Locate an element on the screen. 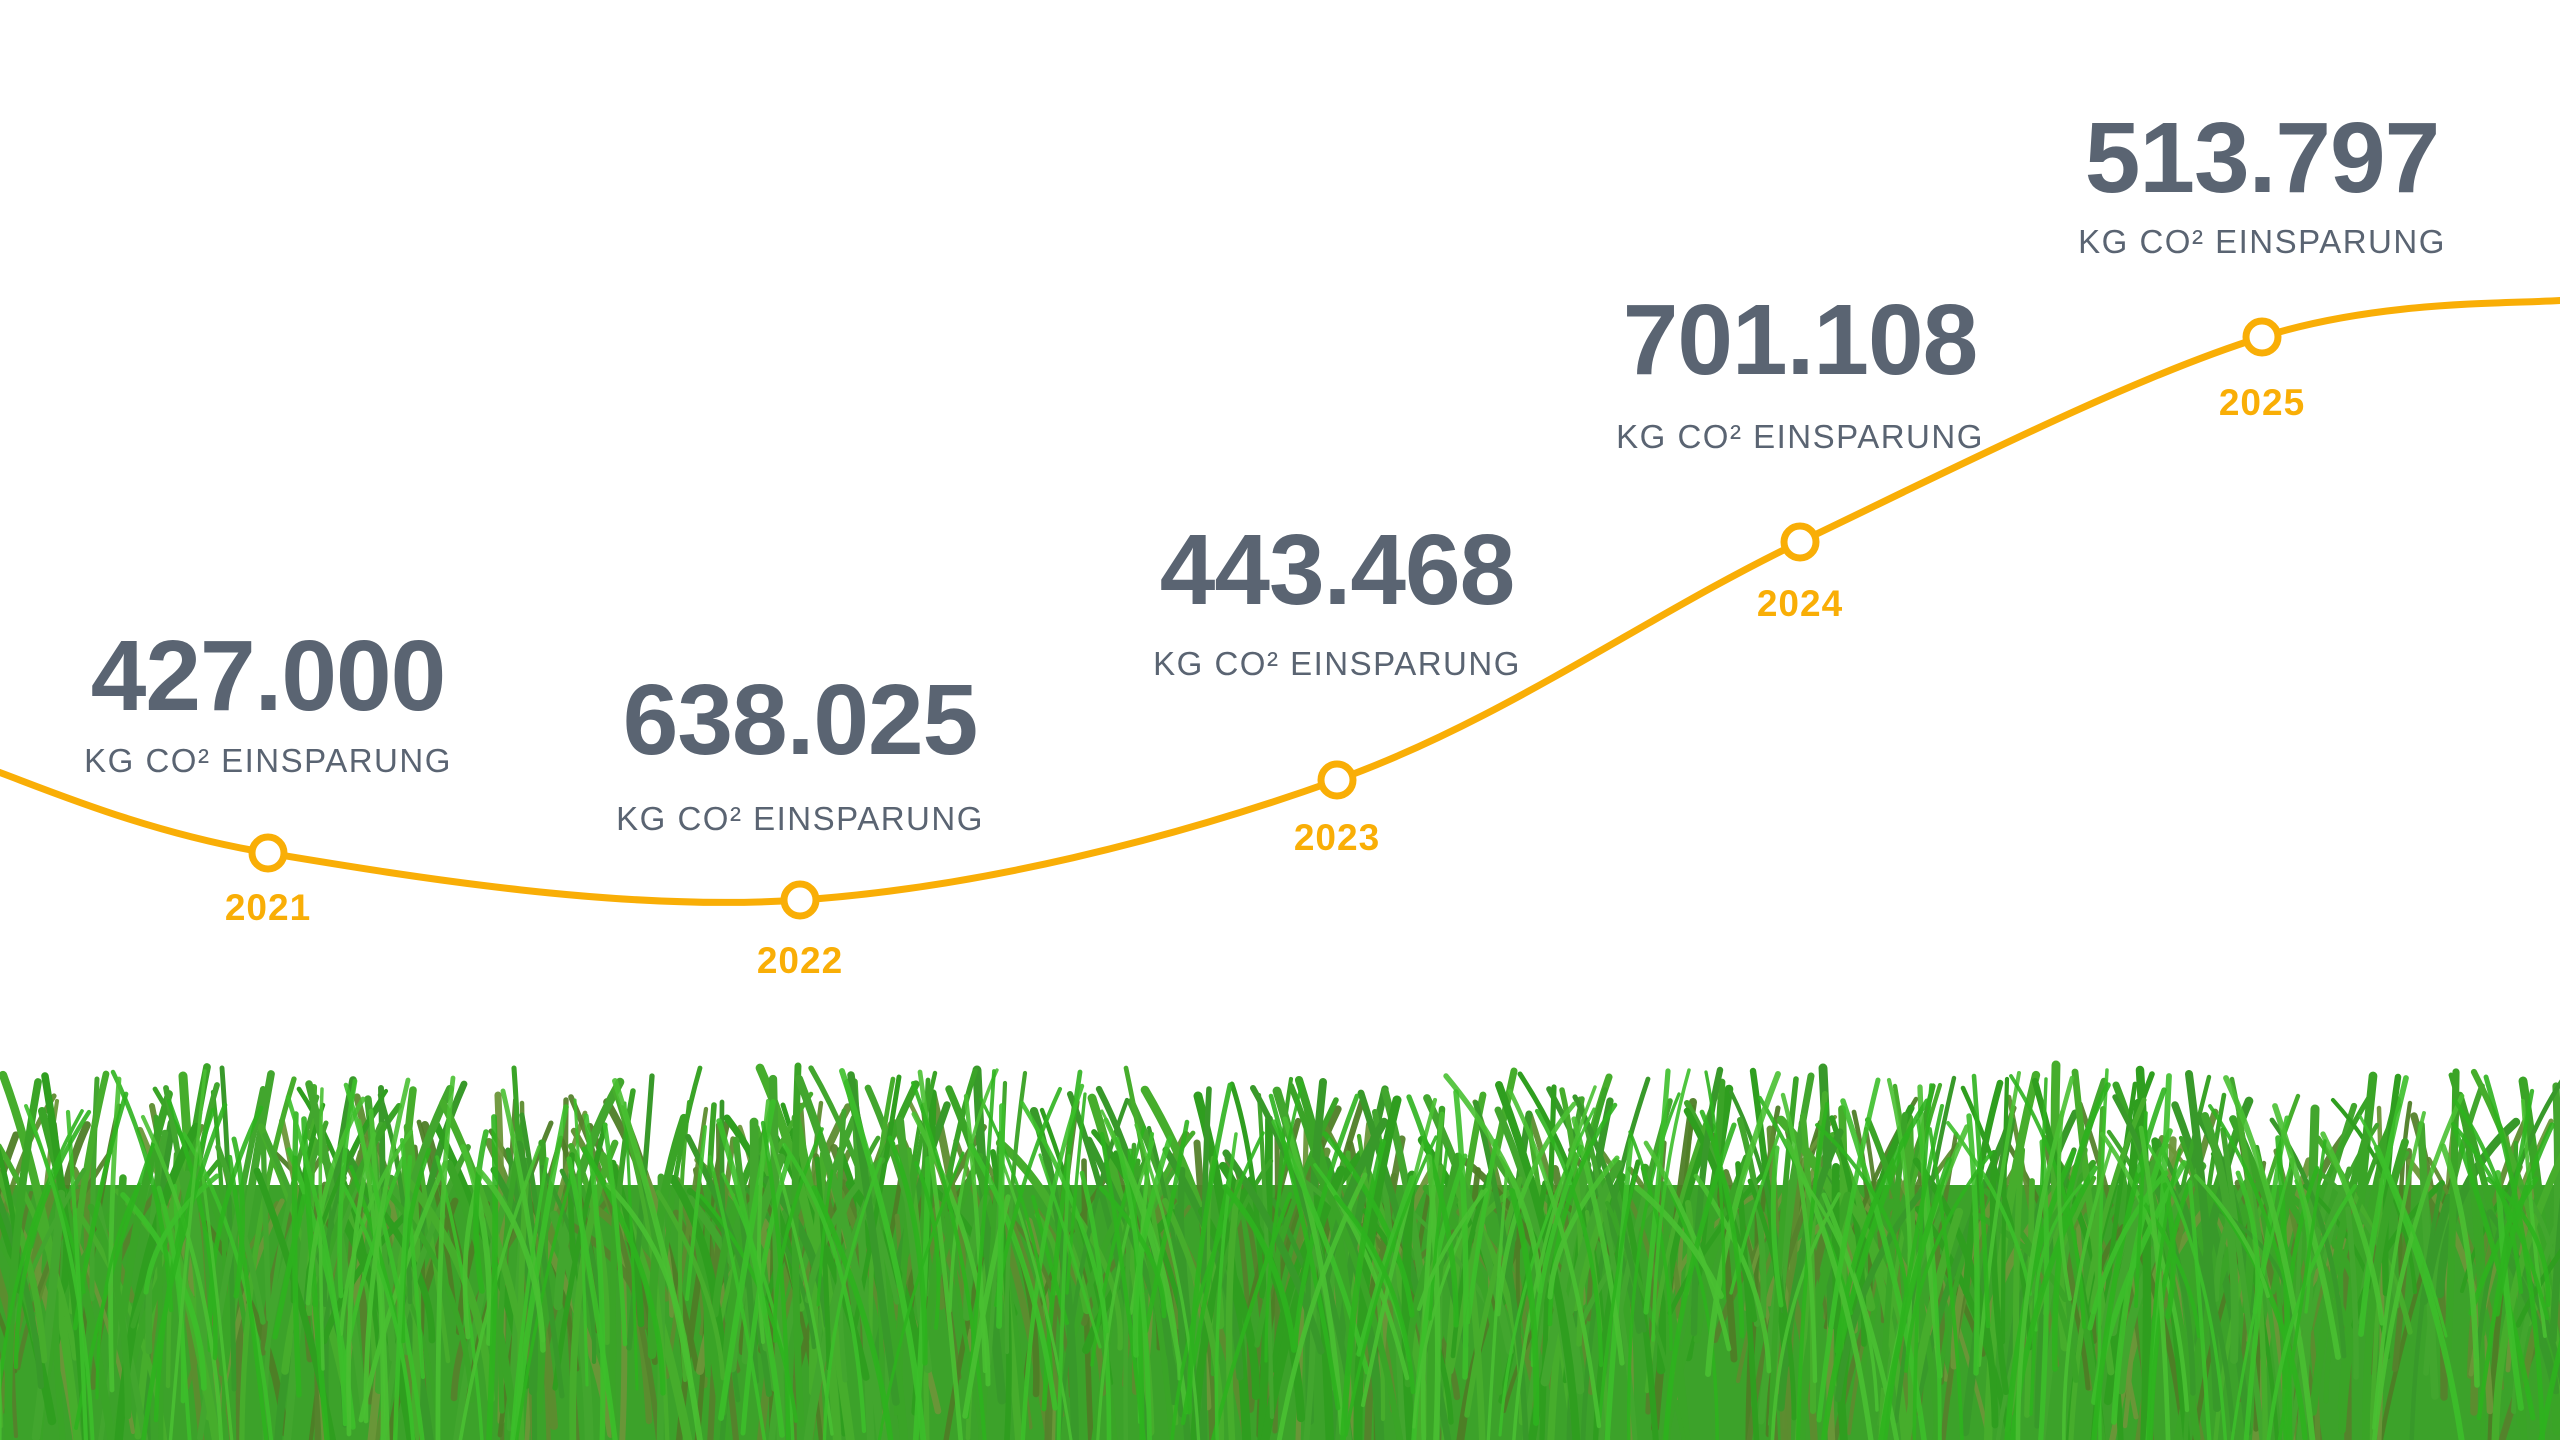  data-point-marker-2022 is located at coordinates (800, 900).